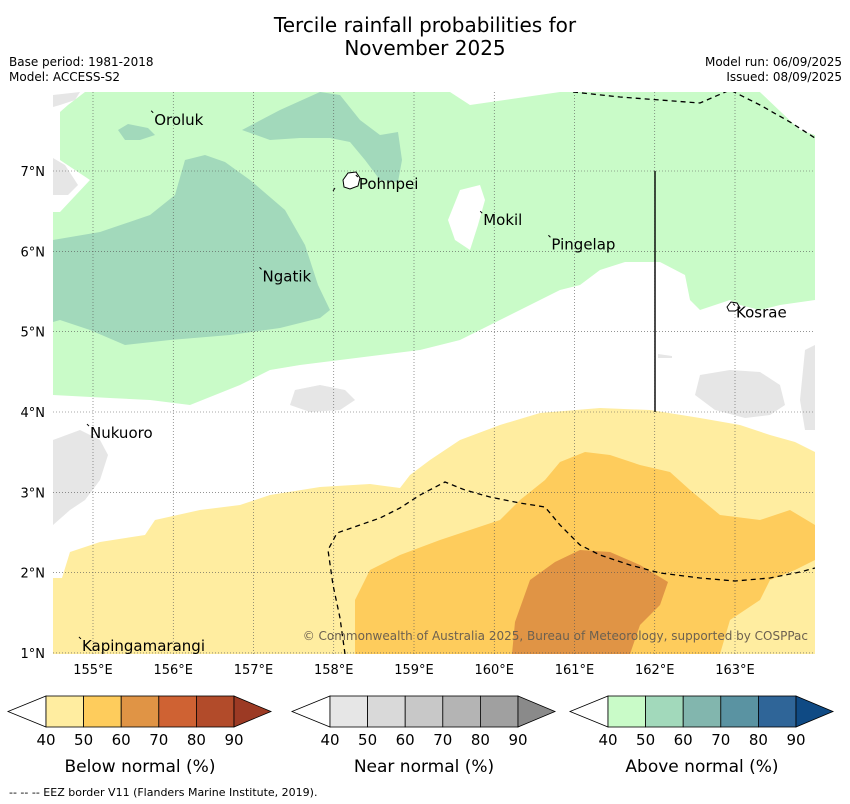 The image size is (850, 804). Describe the element at coordinates (33, 333) in the screenshot. I see `lat-tick-label: 5°N` at that location.